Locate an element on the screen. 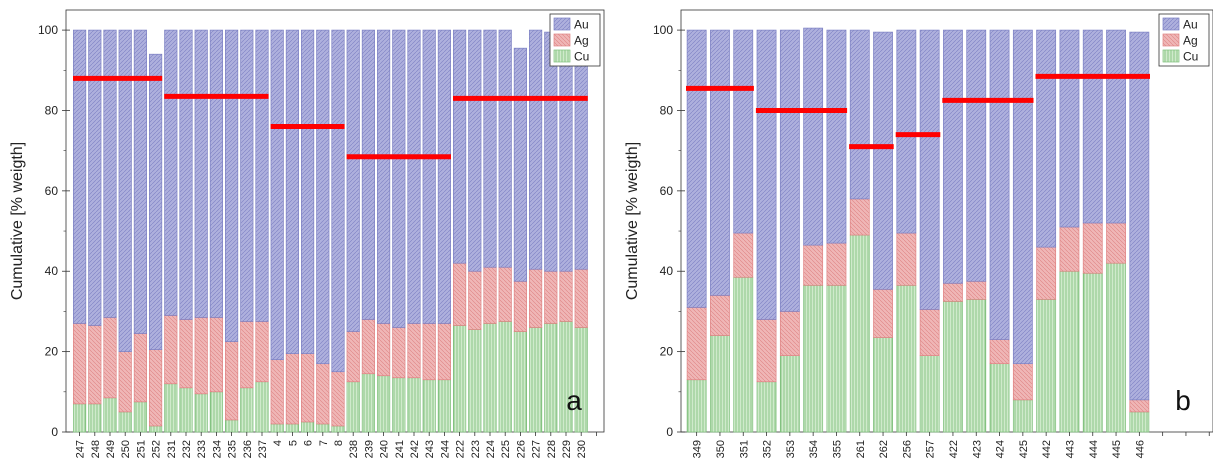  x-tick-label: 239 is located at coordinates (369, 449).